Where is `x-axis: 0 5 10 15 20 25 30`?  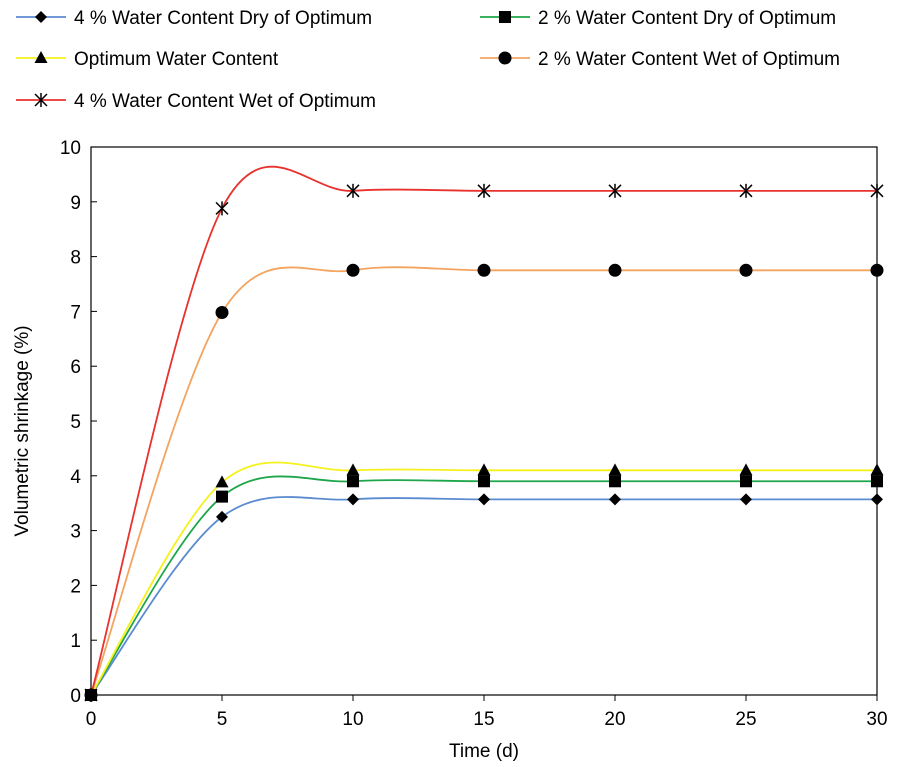
x-axis: 0 5 10 15 20 25 30 is located at coordinates (487, 712).